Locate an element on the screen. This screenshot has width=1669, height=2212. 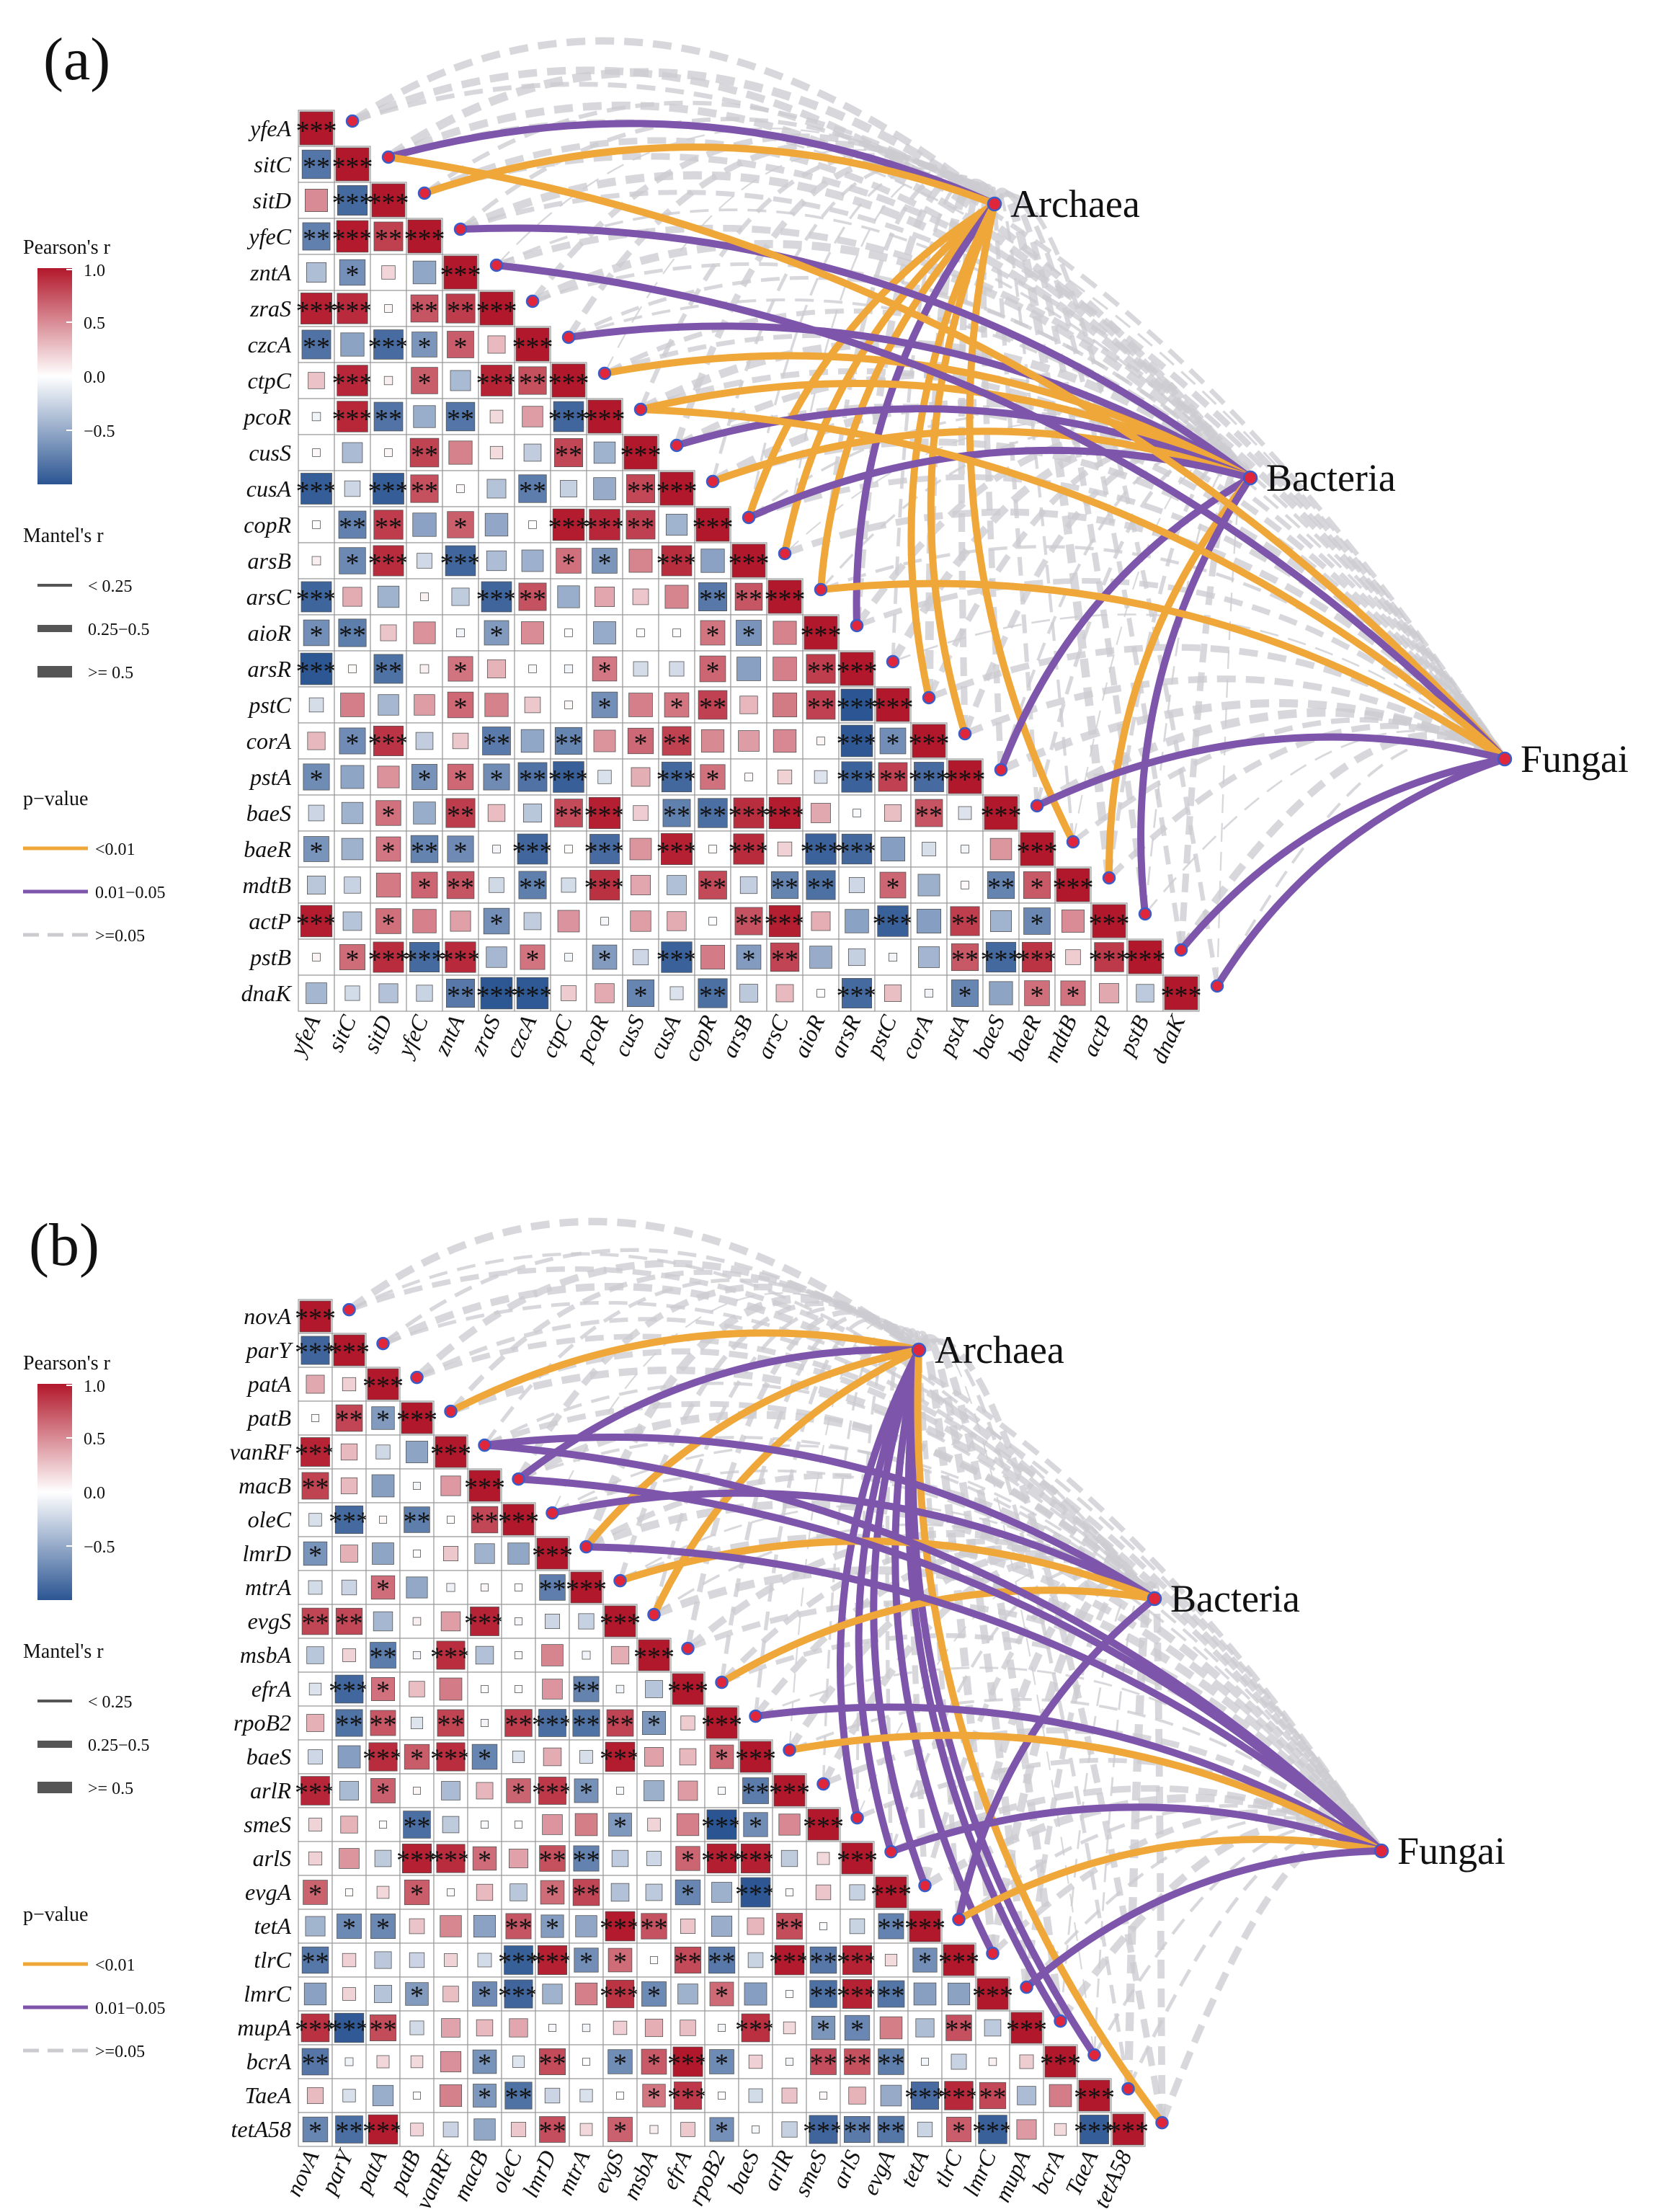
matrix-cell-frame is located at coordinates (857, 885).